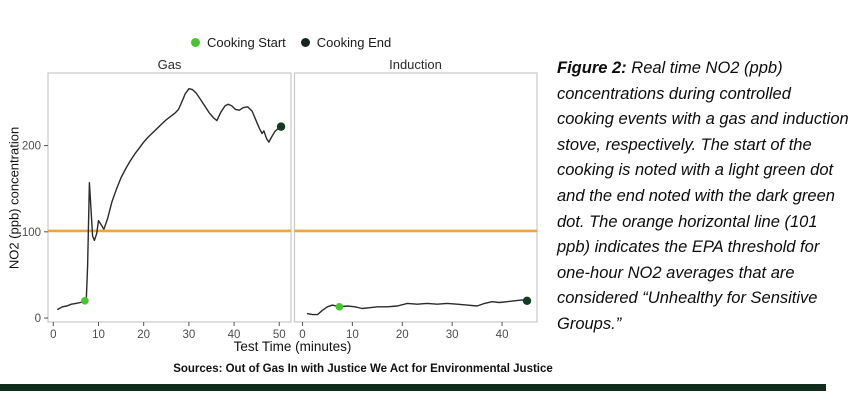 This screenshot has width=850, height=403. I want to click on legend-item-cooking-start: Cooking Start, so click(238, 42).